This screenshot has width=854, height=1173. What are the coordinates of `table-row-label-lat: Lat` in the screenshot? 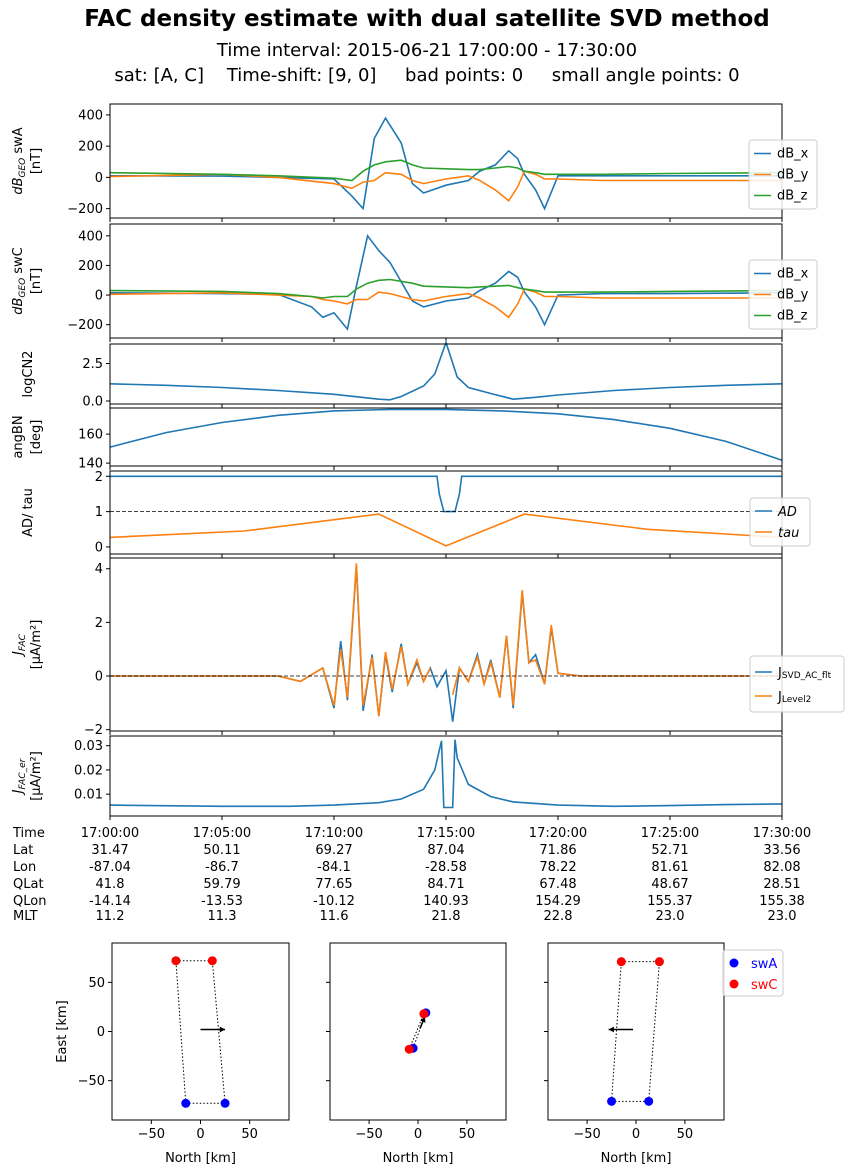 It's located at (23, 850).